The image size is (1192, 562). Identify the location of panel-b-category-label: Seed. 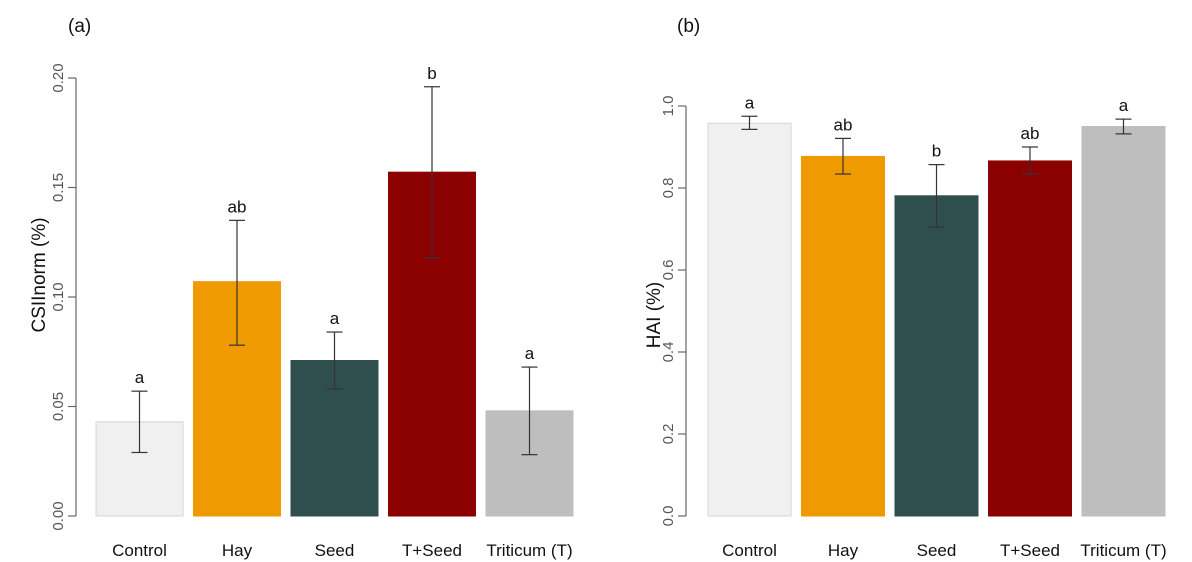
(937, 550).